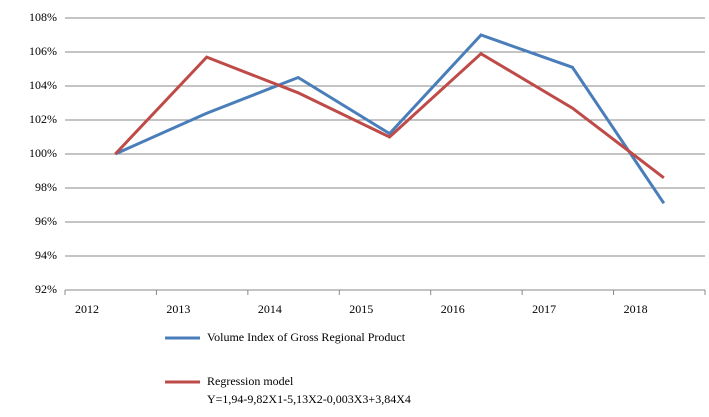  I want to click on x-tick-label: 2018, so click(636, 309).